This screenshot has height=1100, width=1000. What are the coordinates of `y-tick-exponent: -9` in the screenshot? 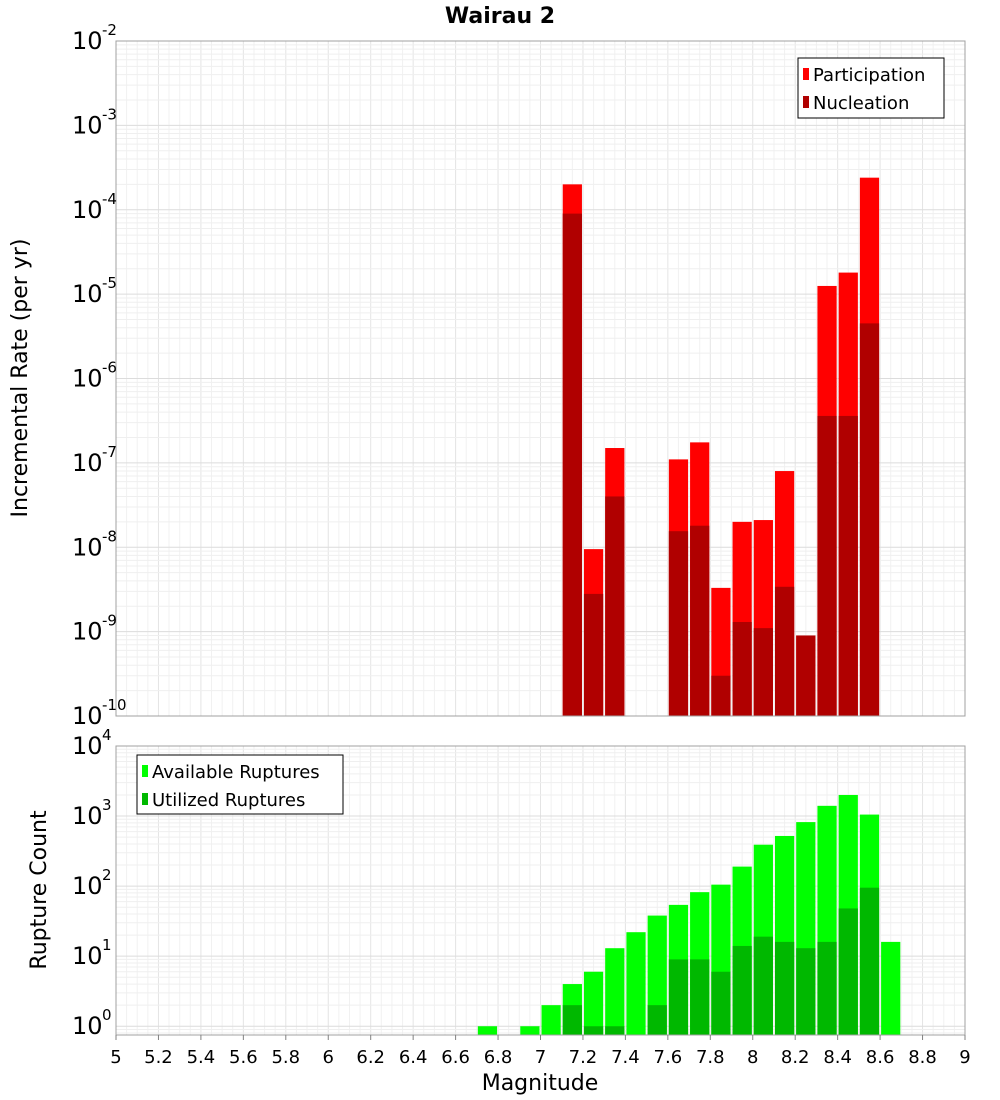 It's located at (109, 621).